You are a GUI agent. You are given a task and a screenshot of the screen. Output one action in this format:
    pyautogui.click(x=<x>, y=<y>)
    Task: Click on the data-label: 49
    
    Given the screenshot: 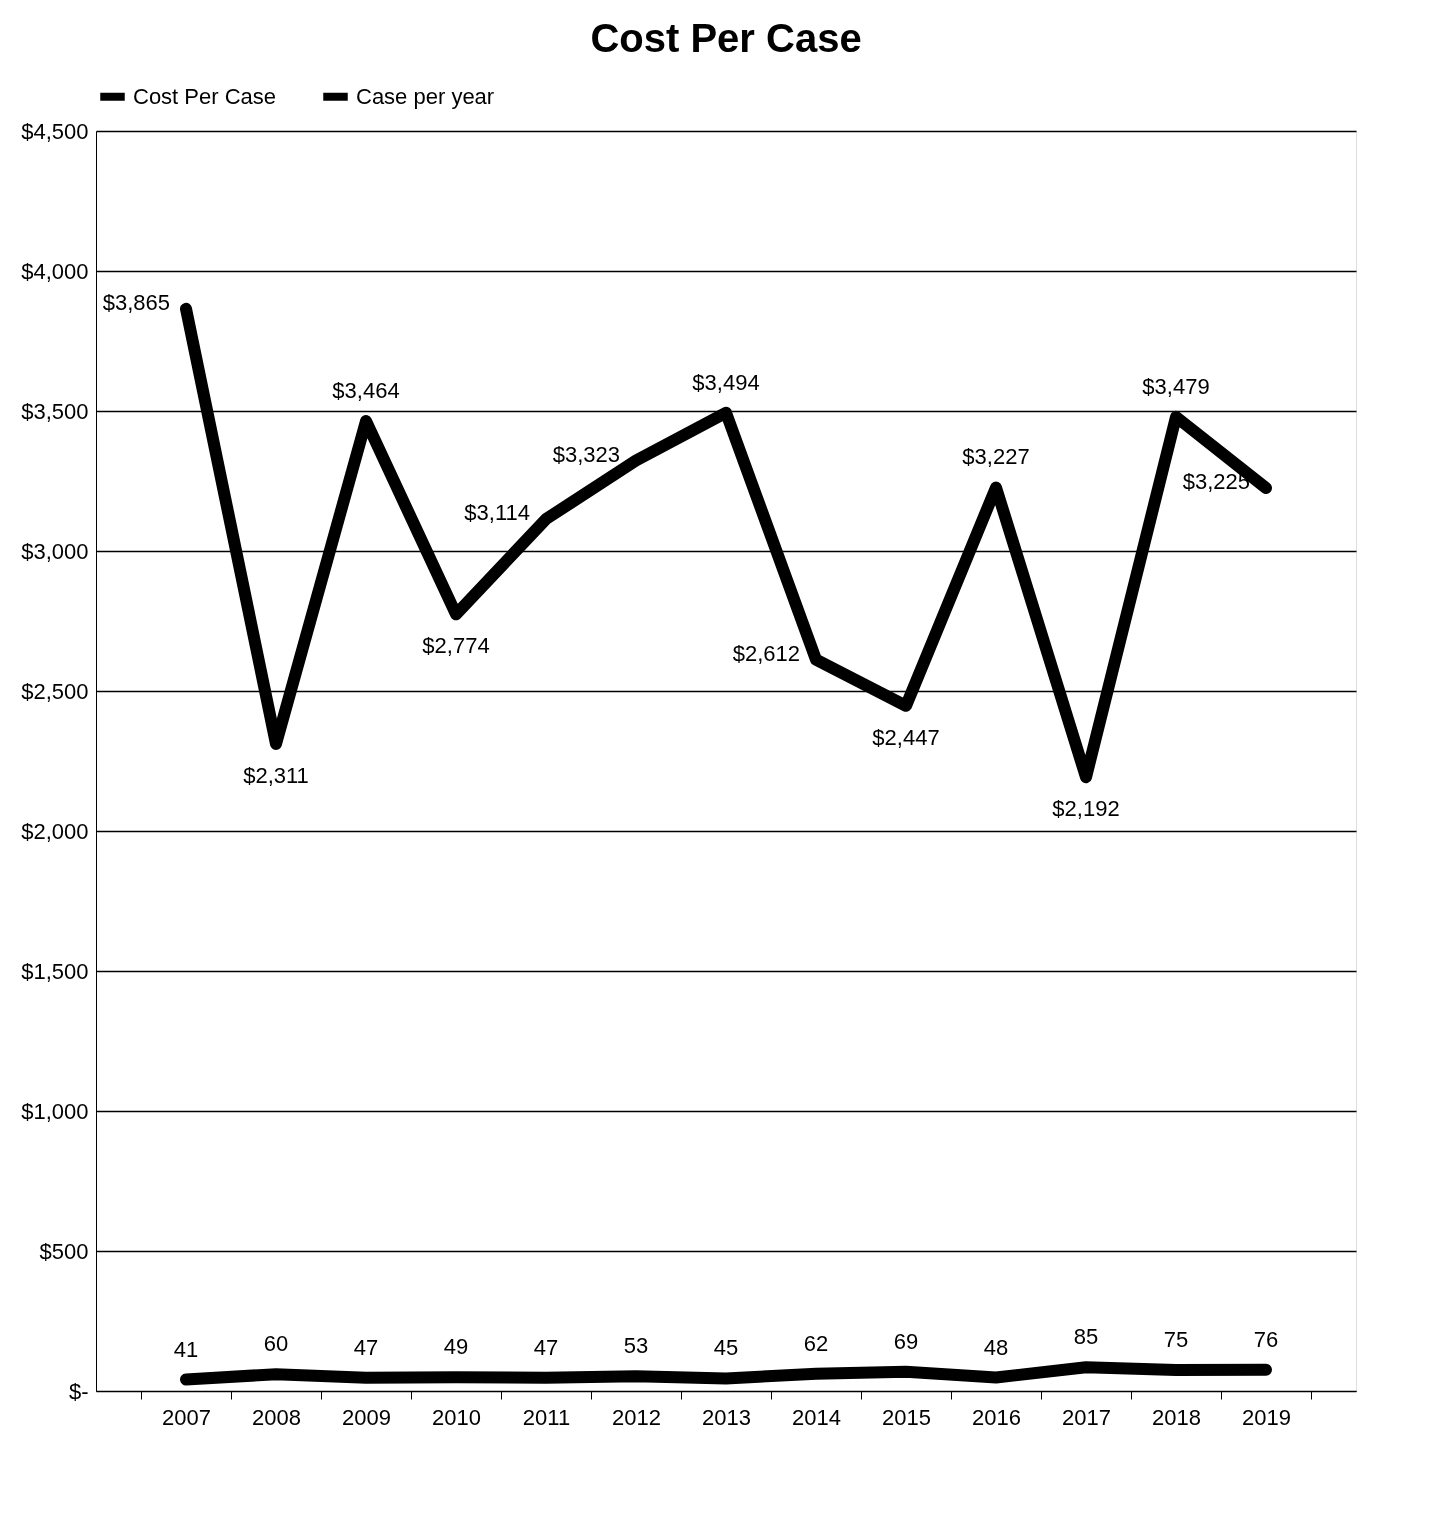 What is the action you would take?
    pyautogui.click(x=456, y=1347)
    